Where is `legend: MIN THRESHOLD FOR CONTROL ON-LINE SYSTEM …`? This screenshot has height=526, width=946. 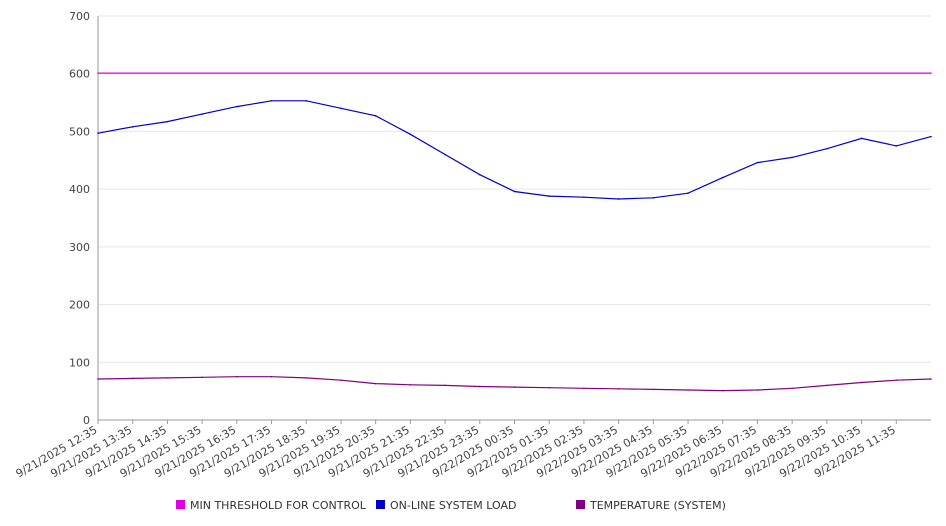
legend: MIN THRESHOLD FOR CONTROL ON-LINE SYSTEM … is located at coordinates (451, 505).